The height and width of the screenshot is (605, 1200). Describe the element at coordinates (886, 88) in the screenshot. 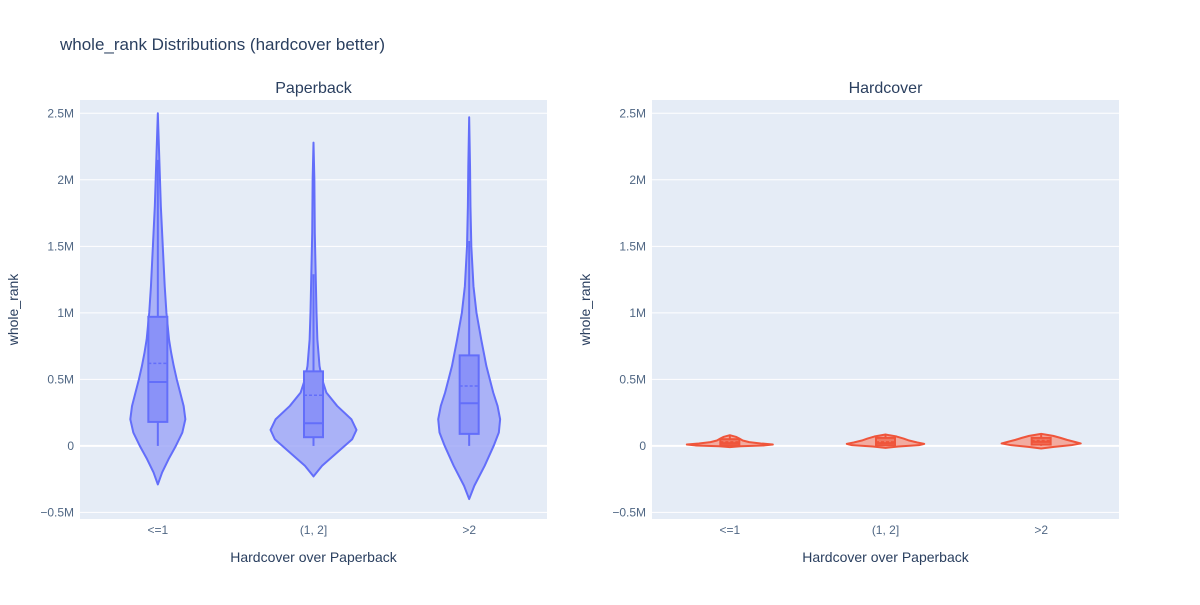

I see `subplot-title: Hardcover` at that location.